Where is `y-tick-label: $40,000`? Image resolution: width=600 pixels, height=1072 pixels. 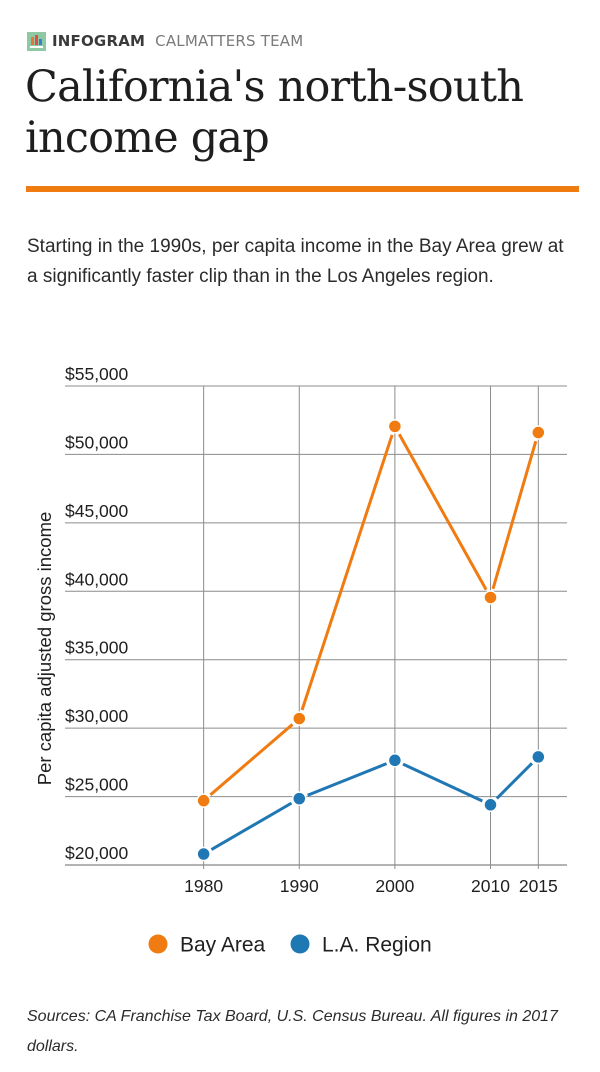
y-tick-label: $40,000 is located at coordinates (97, 579).